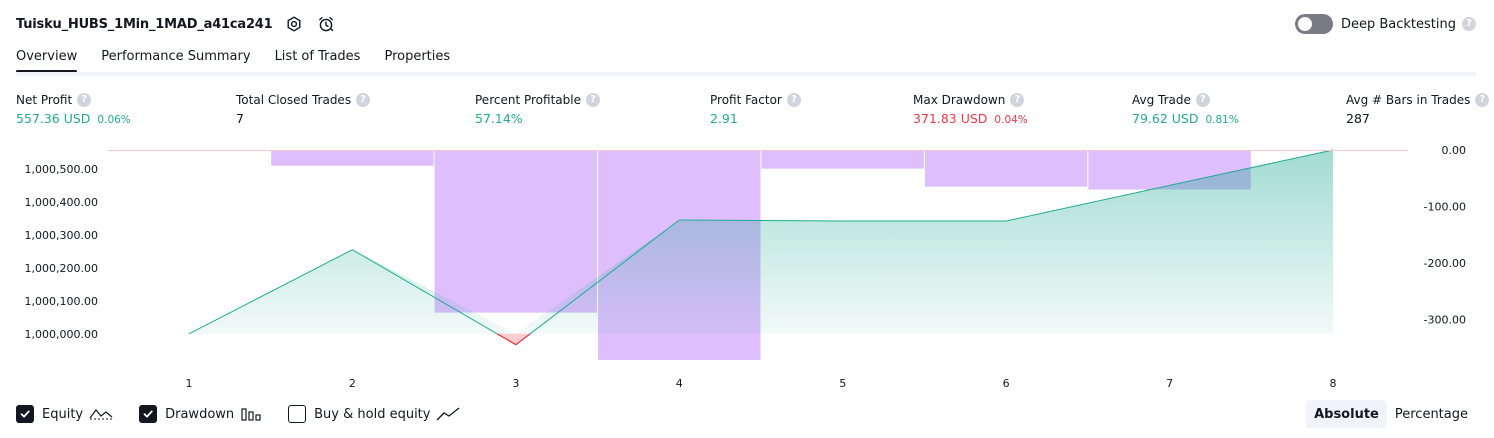 This screenshot has width=1494, height=438. I want to click on metric-max-drawdown: Max Drawdown? 371.83 USD 0.04%, so click(970, 109).